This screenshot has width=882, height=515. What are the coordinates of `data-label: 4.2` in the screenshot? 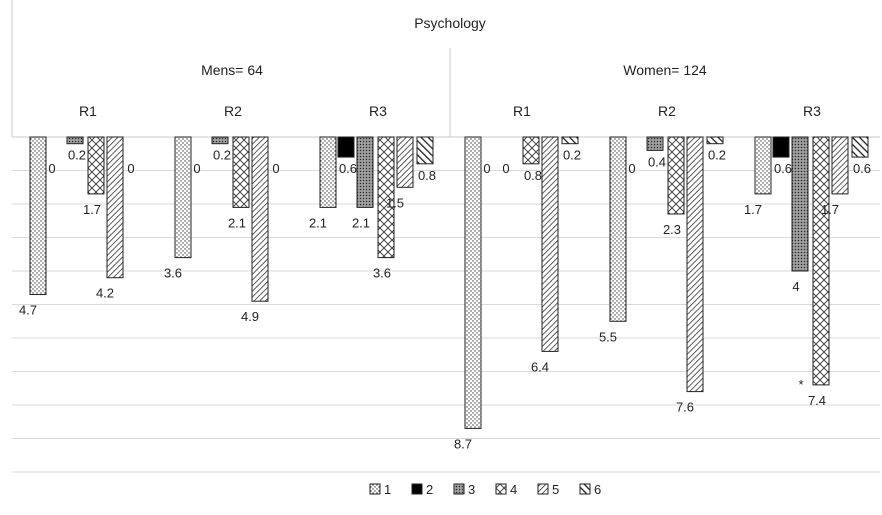 It's located at (105, 293).